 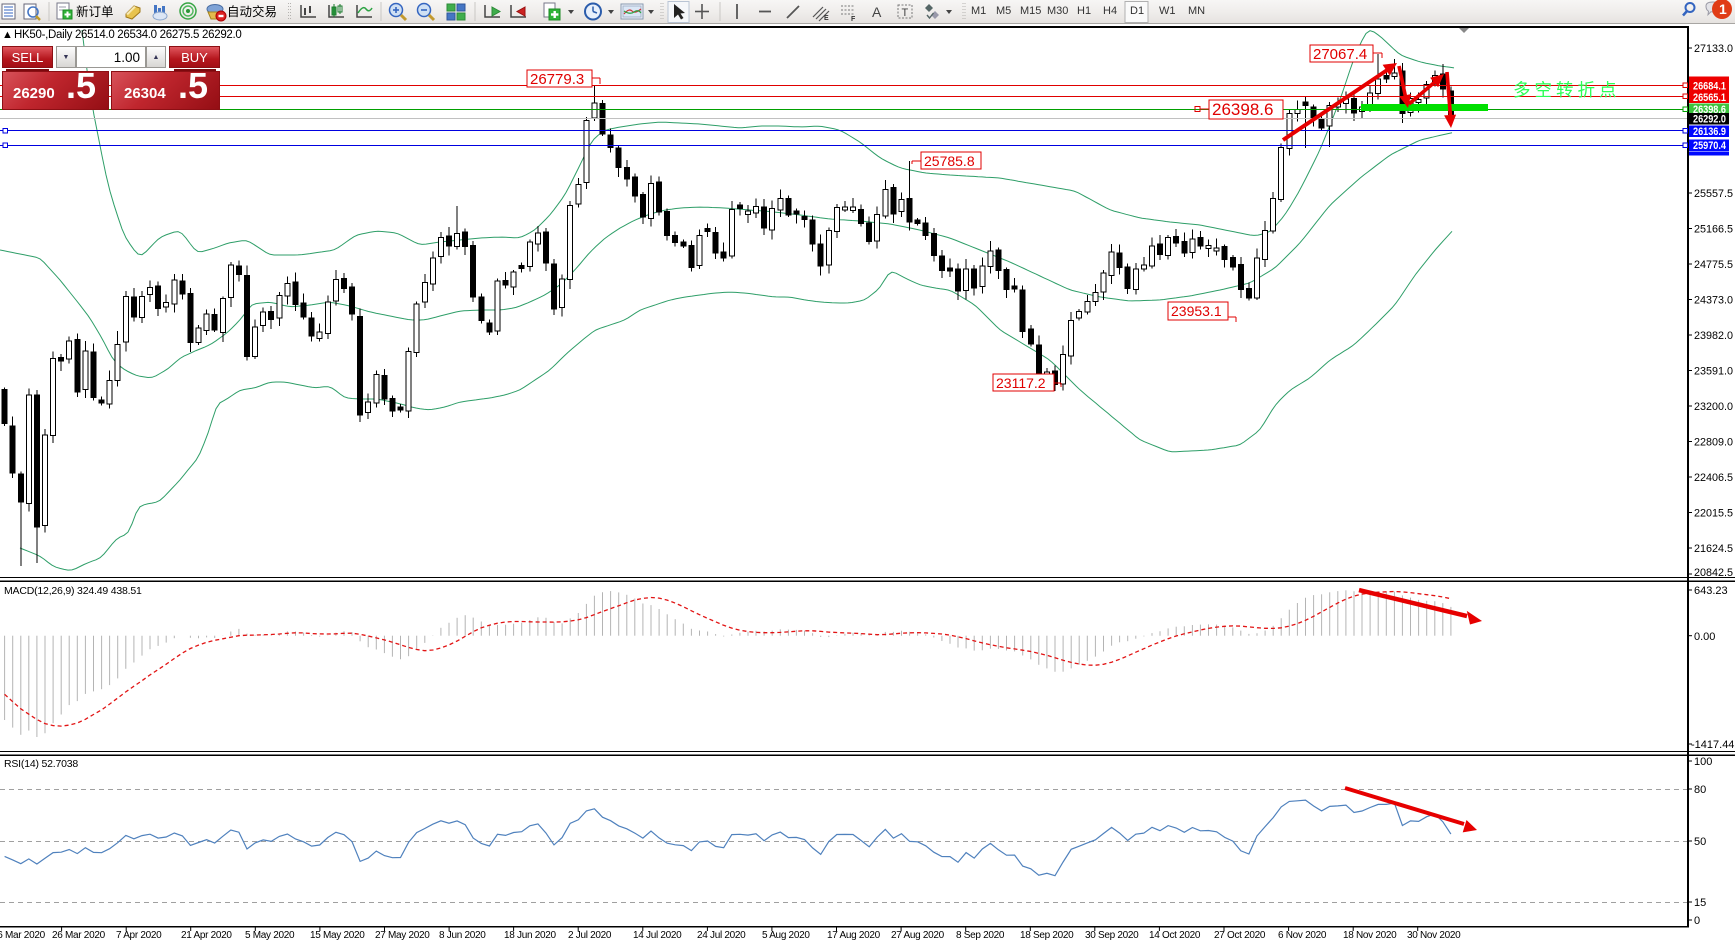 What do you see at coordinates (252, 11) in the screenshot?
I see `svg-text: 自动交易` at bounding box center [252, 11].